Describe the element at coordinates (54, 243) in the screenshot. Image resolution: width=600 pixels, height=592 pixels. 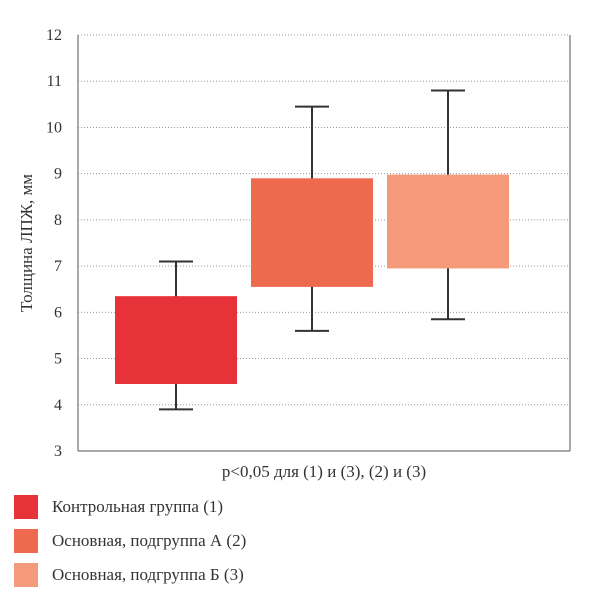
I see `y-tick-labels: 3 4 5 6 7 8 9 10 11 12` at that location.